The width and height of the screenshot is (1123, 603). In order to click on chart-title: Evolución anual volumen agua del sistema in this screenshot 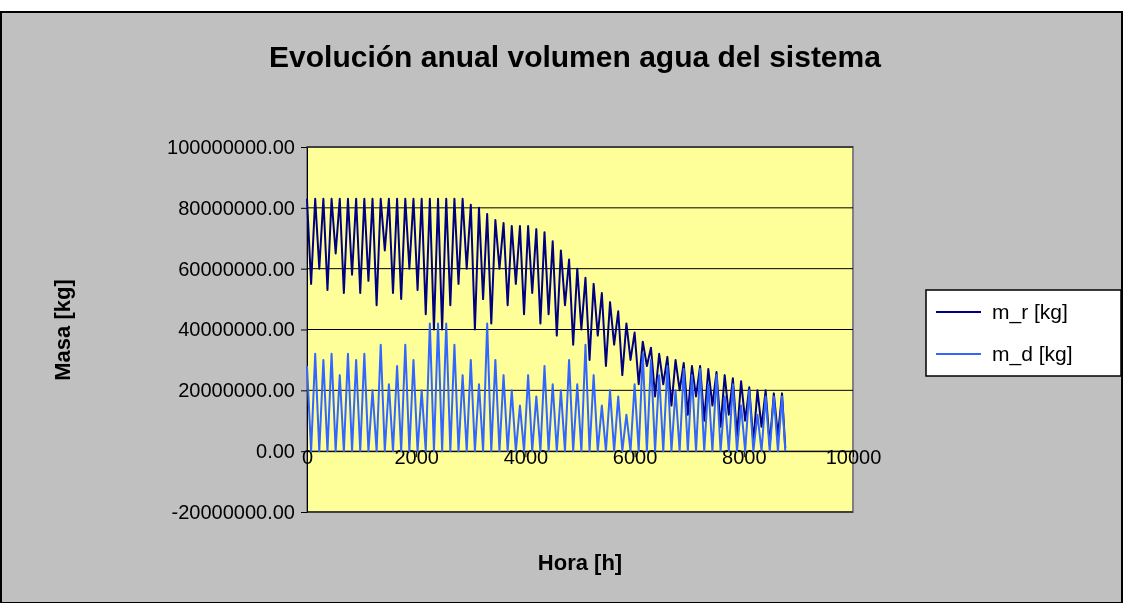, I will do `click(575, 56)`.